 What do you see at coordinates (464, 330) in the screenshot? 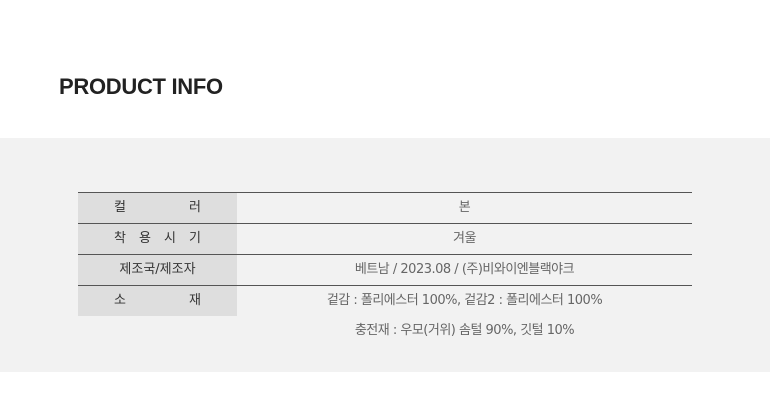
I see `material-line-2: 충전재 : 우모(거위) 솜털 90%, 깃털 10%` at bounding box center [464, 330].